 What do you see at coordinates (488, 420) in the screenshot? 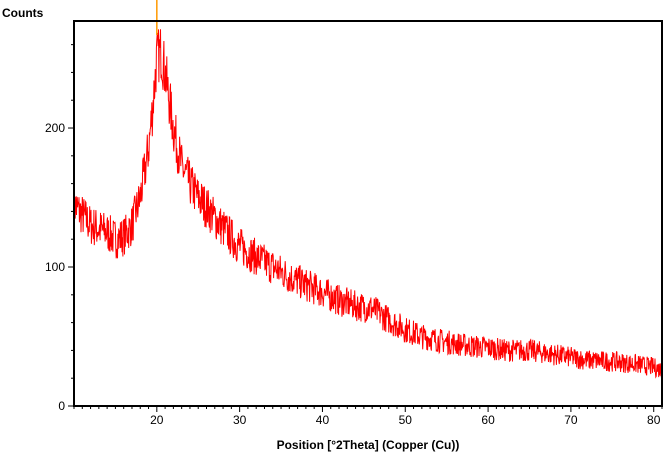
I see `x-tick-label: 60` at bounding box center [488, 420].